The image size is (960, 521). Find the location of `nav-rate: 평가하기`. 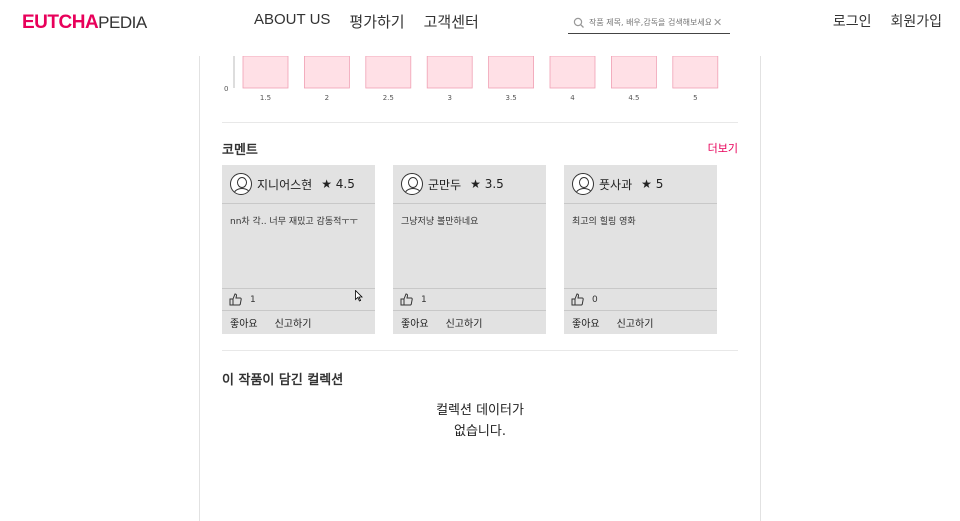

nav-rate: 평가하기 is located at coordinates (377, 22).